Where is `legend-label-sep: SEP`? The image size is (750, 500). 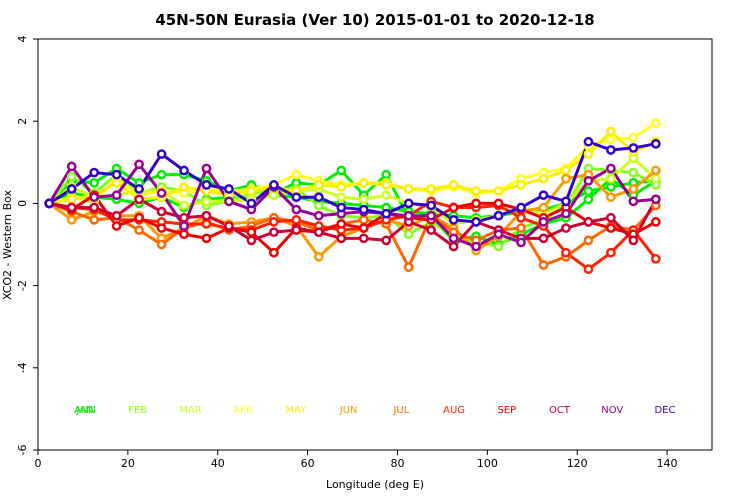 legend-label-sep: SEP is located at coordinates (506, 410).